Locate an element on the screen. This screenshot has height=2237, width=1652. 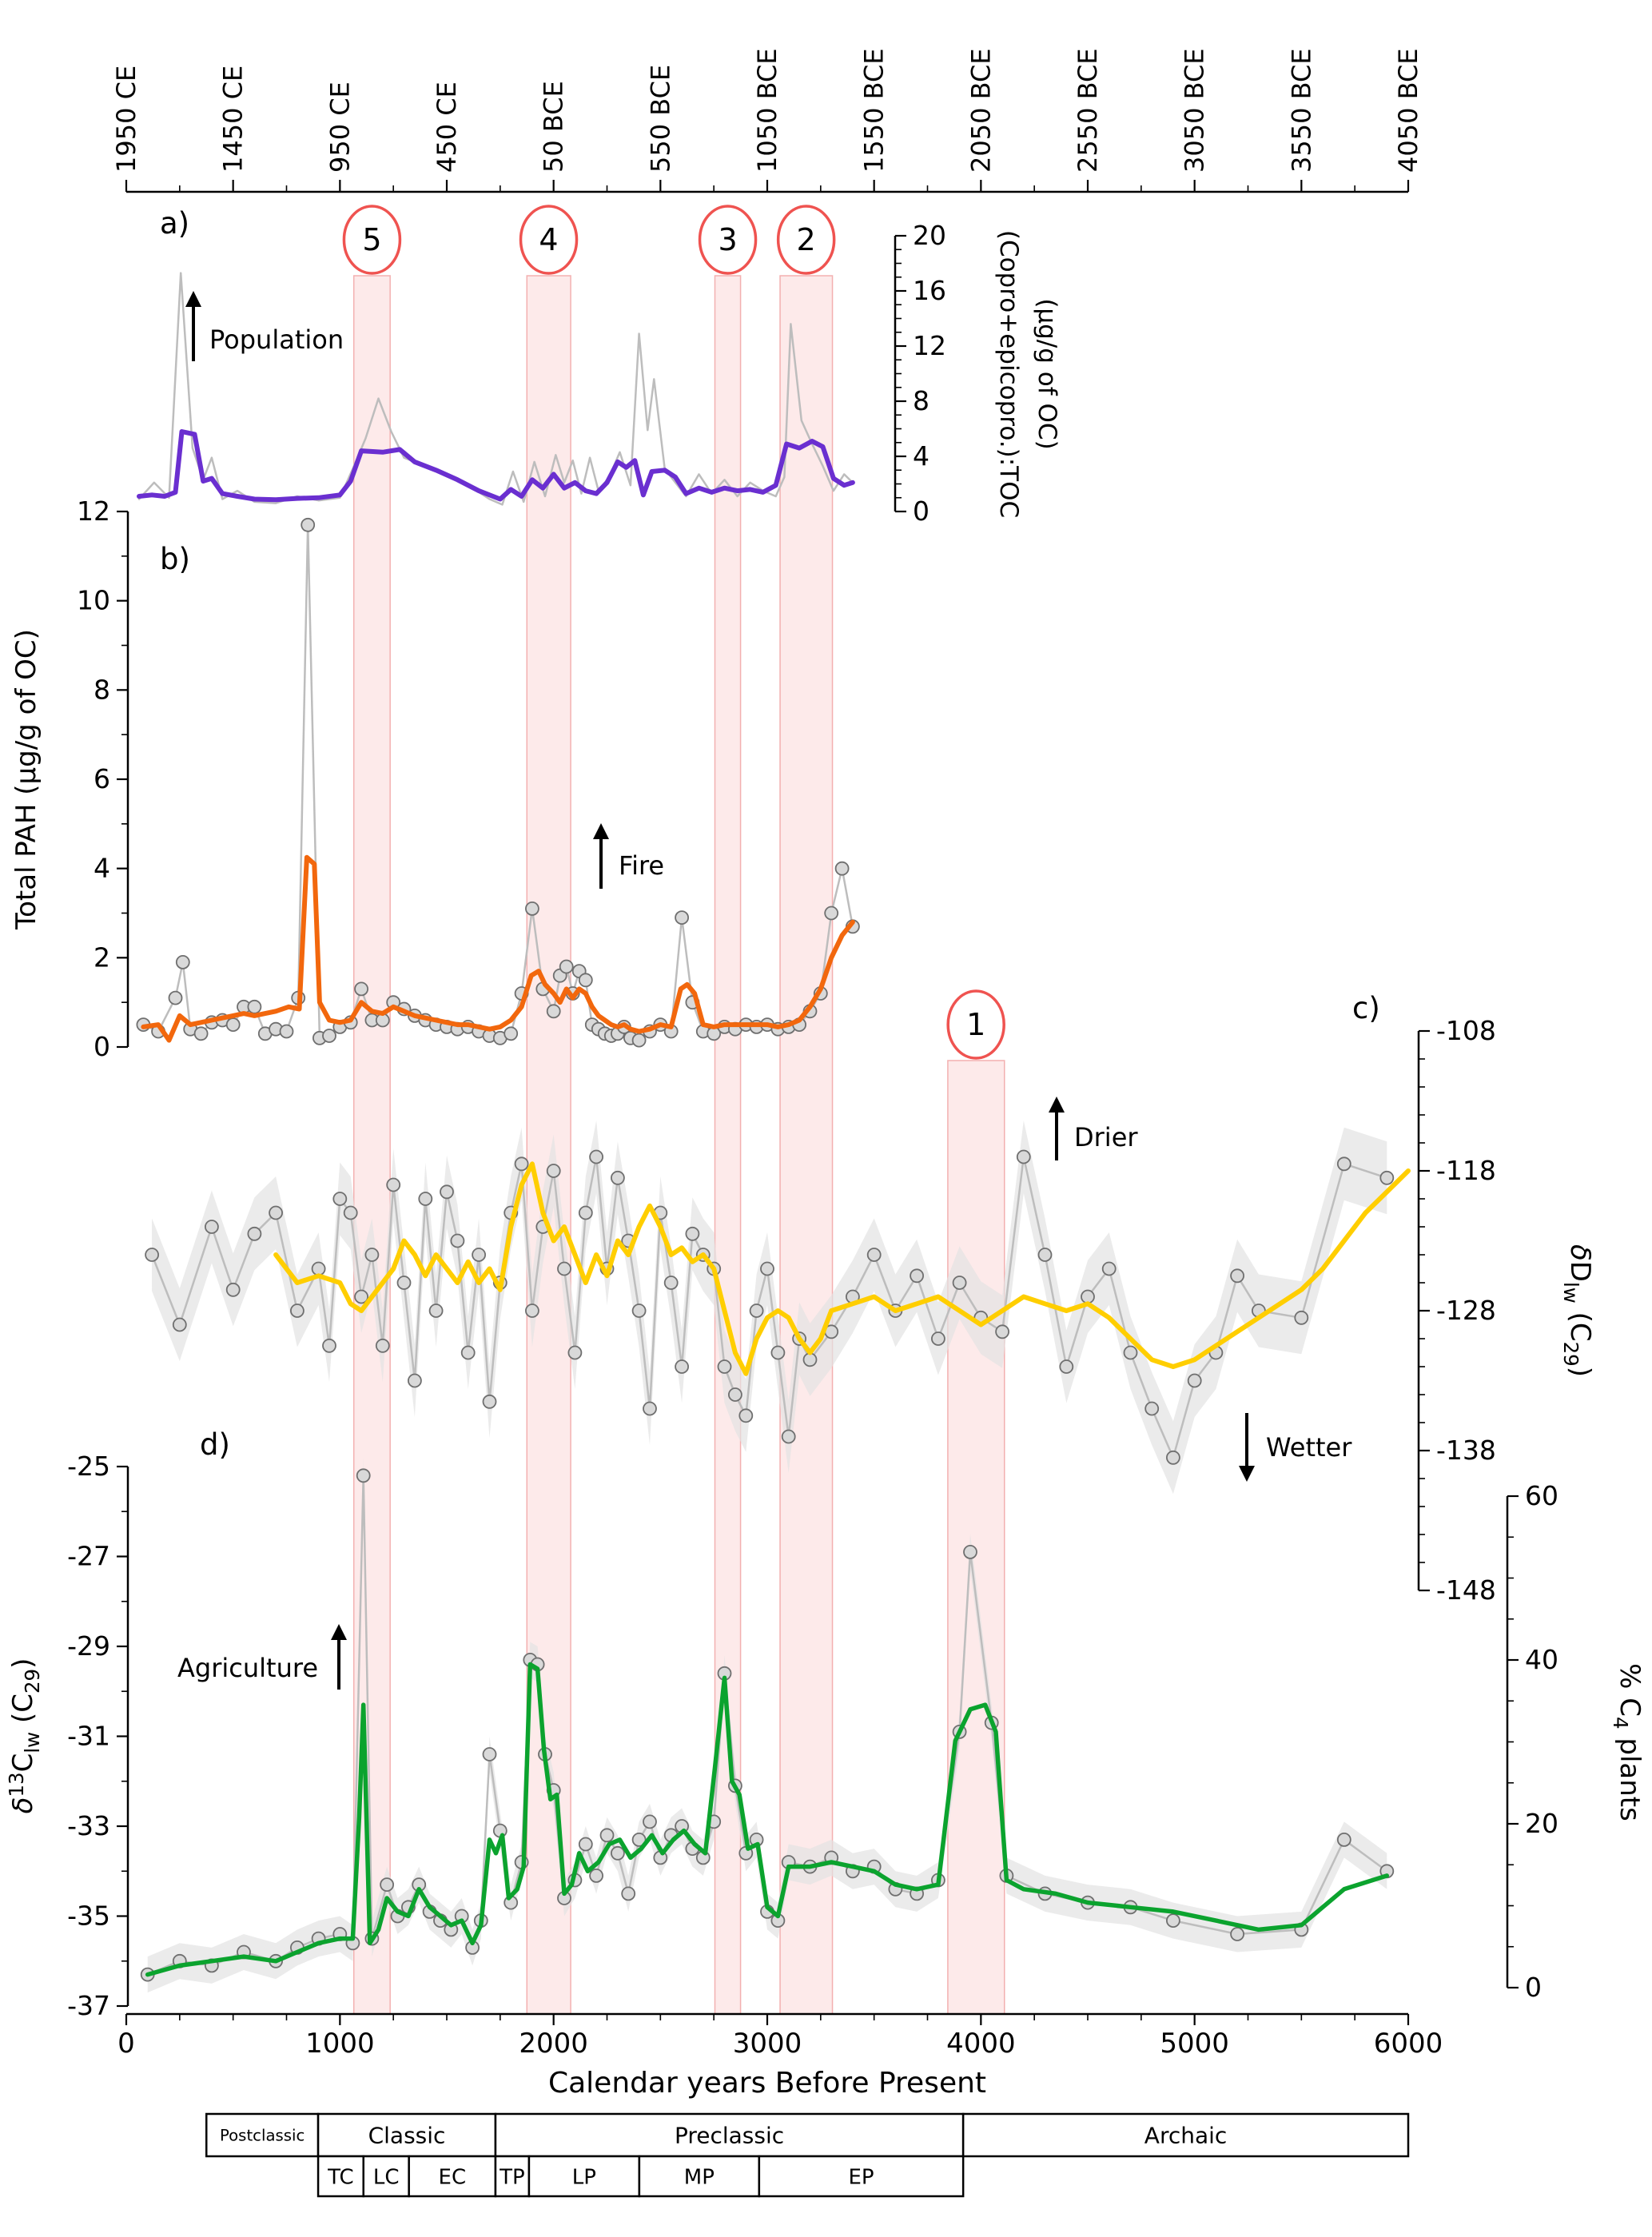
event-number-3: 3 is located at coordinates (727, 239).